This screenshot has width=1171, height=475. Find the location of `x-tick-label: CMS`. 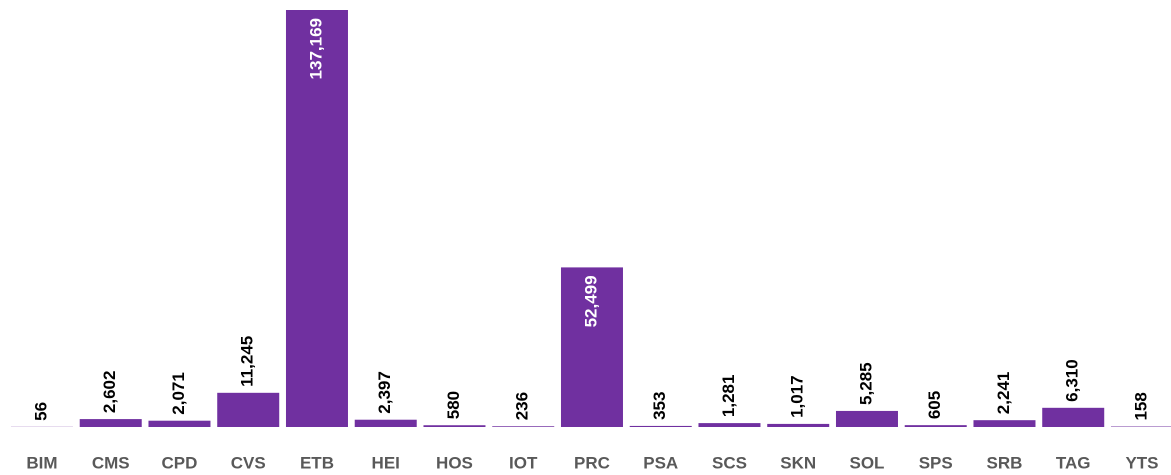

x-tick-label: CMS is located at coordinates (111, 462).